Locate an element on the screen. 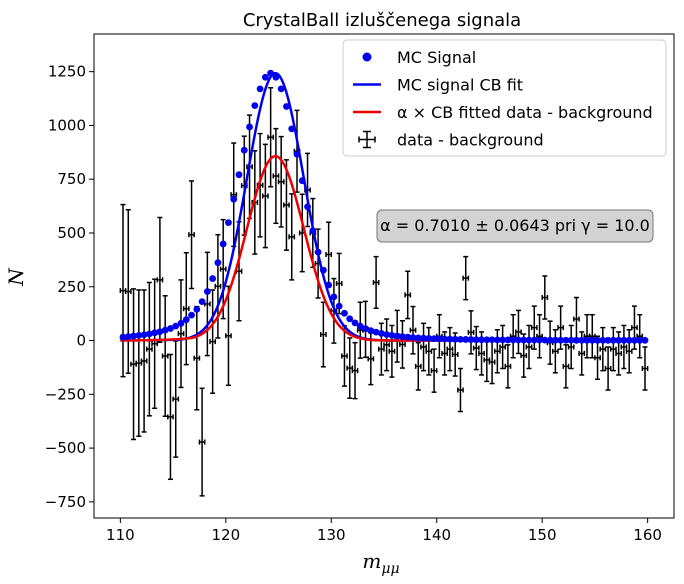 The image size is (684, 584). legend-errorbar-icon is located at coordinates (367, 139).